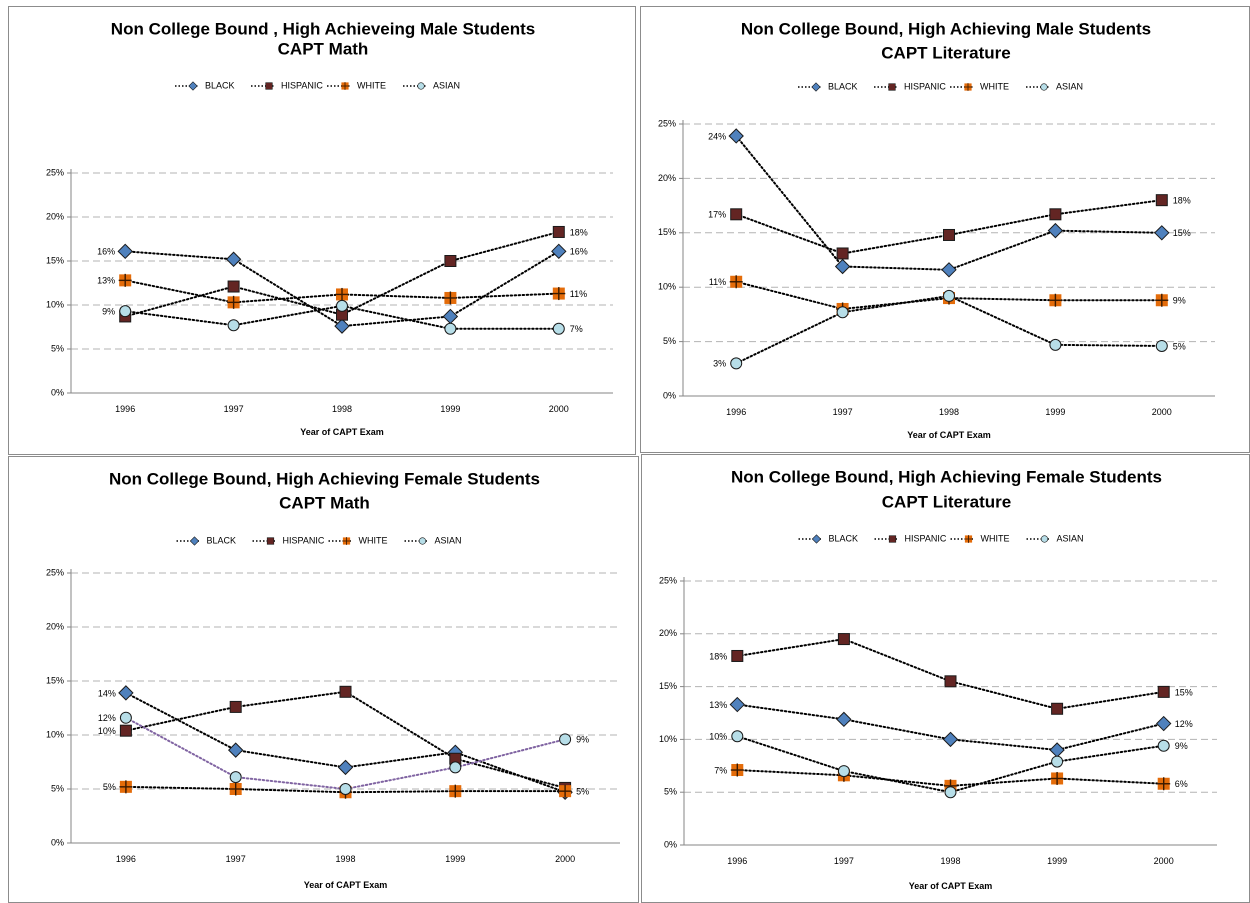 The width and height of the screenshot is (1250, 903). What do you see at coordinates (1181, 746) in the screenshot?
I see `data-label-female-literature-asian-2000: 9%` at bounding box center [1181, 746].